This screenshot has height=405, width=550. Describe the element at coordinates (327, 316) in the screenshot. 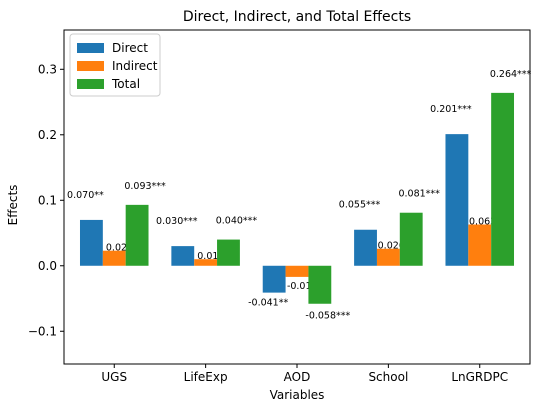

I see `data-label-total: -0.058***` at that location.